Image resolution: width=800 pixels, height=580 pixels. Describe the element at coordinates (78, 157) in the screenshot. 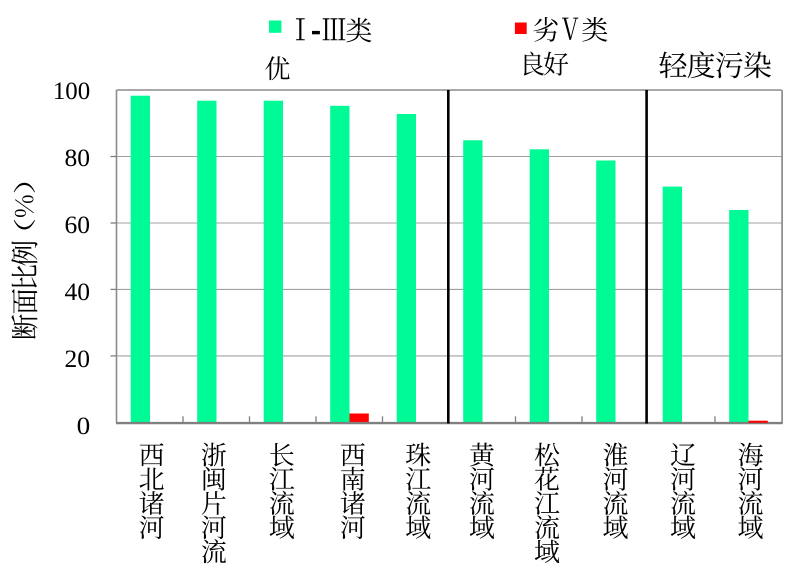

I see `svg-text: 80` at that location.